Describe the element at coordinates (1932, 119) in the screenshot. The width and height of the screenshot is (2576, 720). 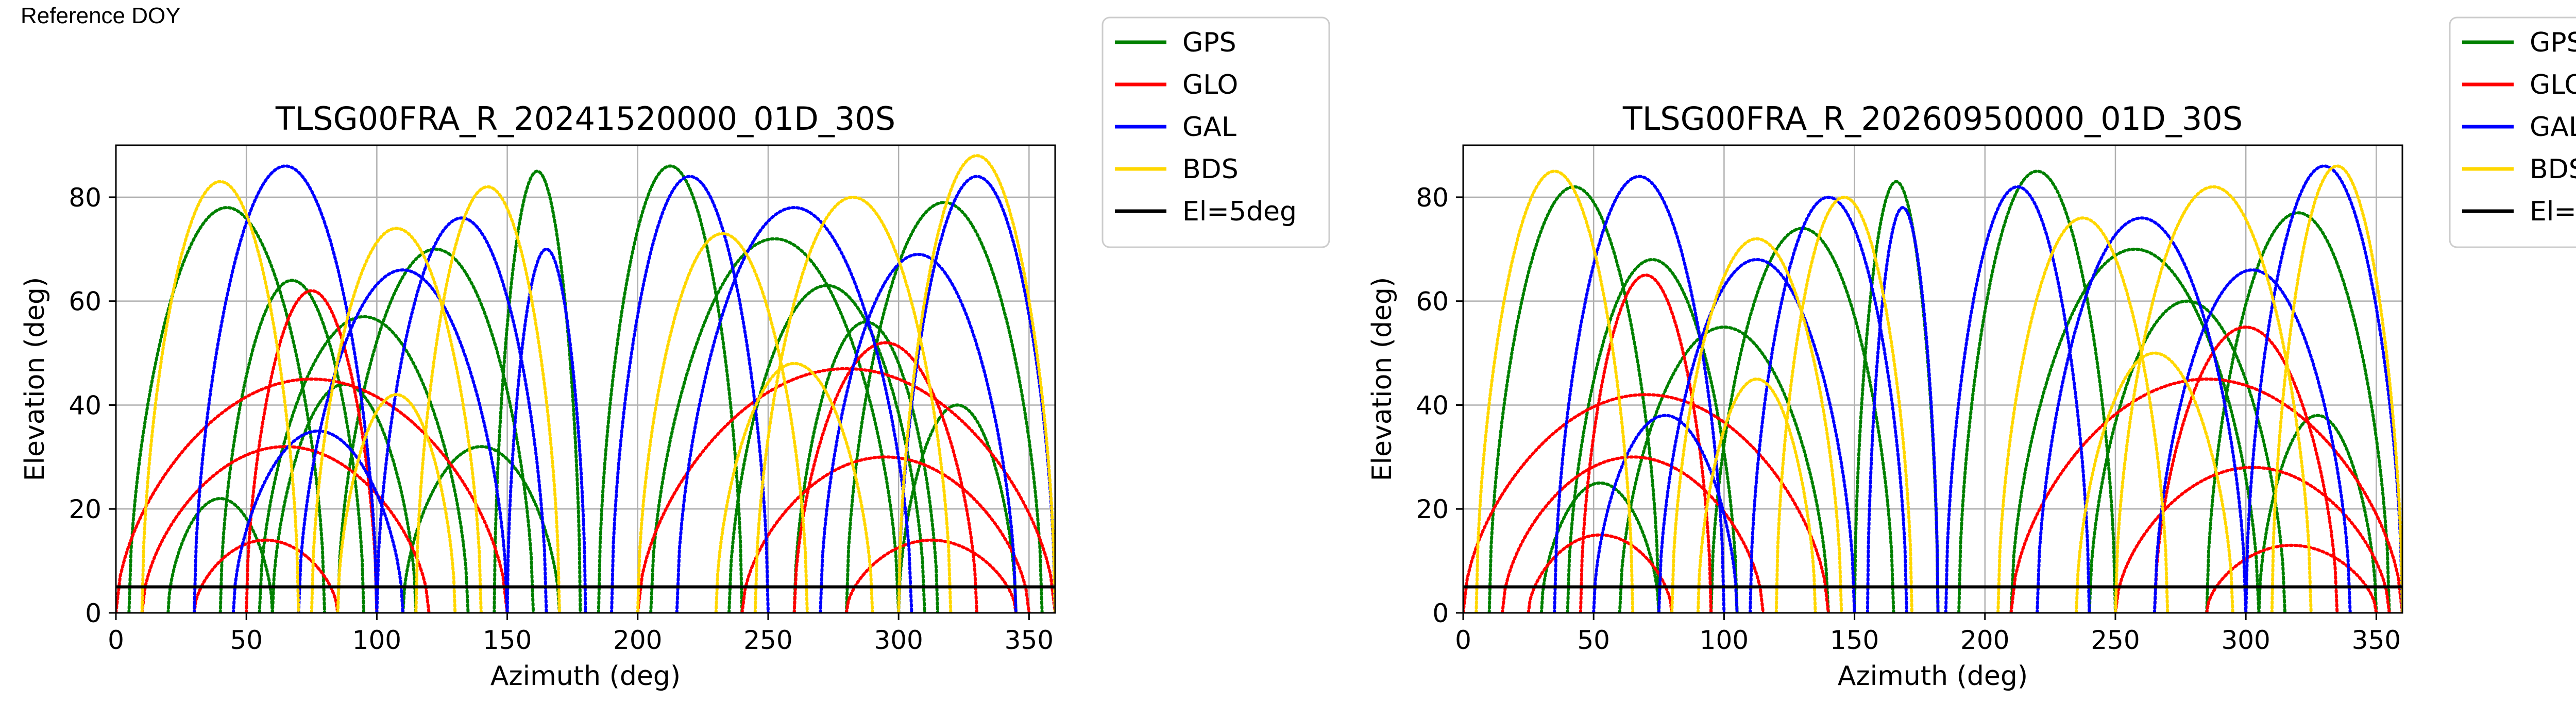
I see `chart-title: TLSG00FRA_R_20260950000_01D_30S` at that location.